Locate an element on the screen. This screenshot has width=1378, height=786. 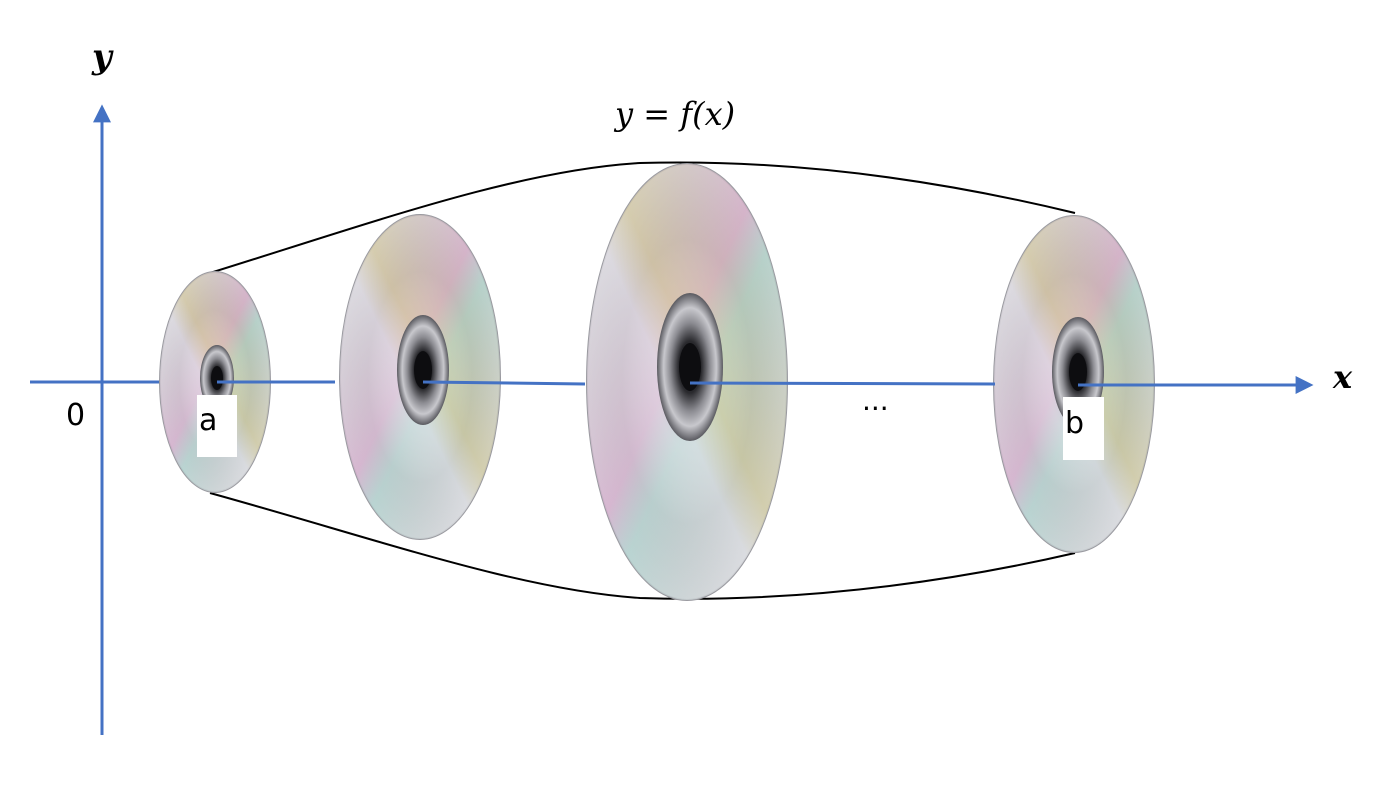
y-axis-label: y is located at coordinates (102, 57).